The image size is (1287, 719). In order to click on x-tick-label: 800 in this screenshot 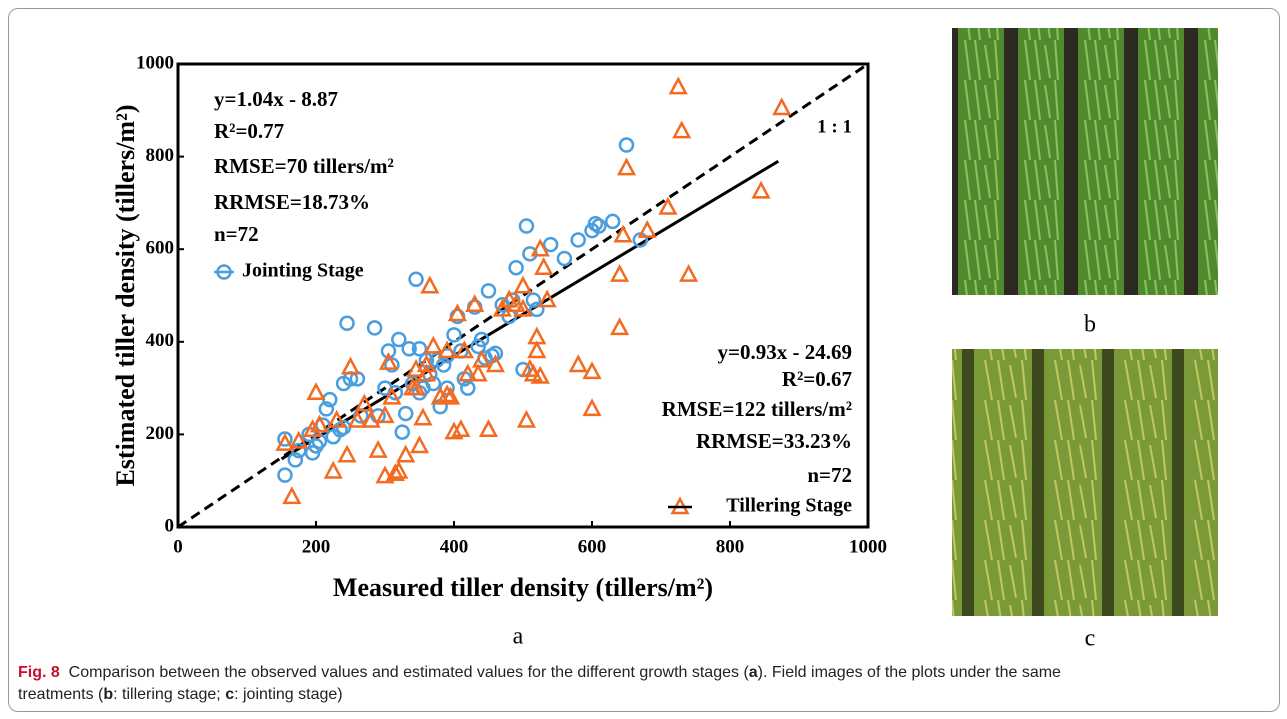, I will do `click(730, 546)`.